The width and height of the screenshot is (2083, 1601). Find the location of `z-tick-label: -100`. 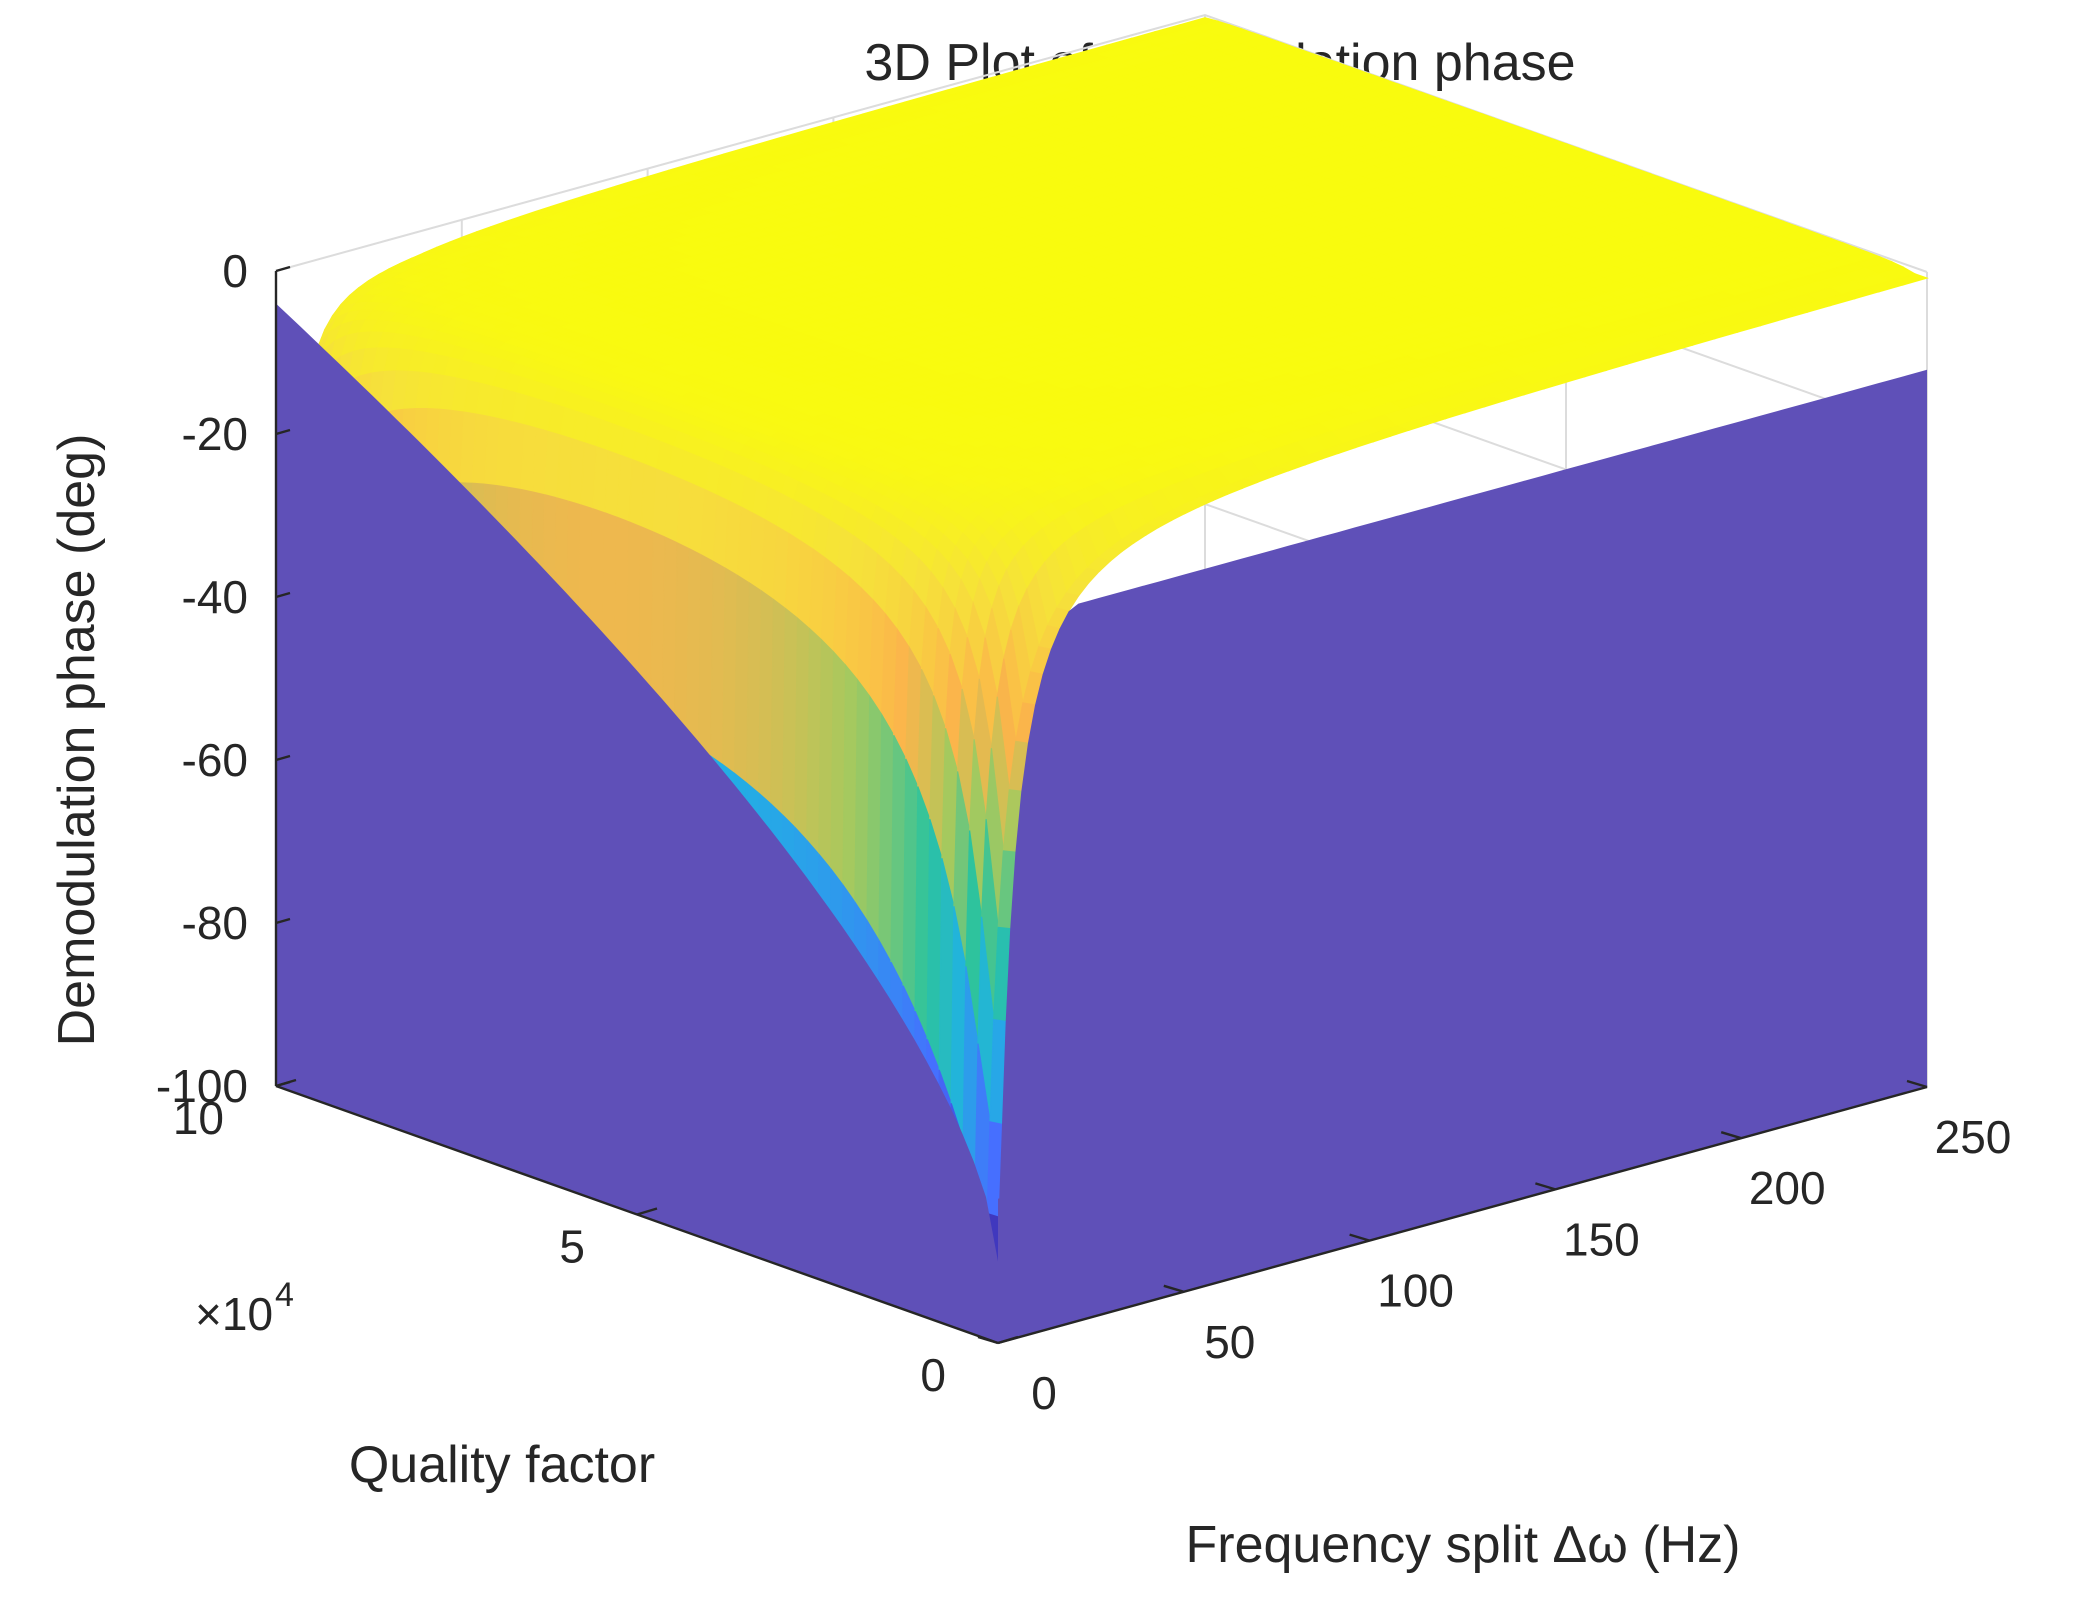

z-tick-label: -100 is located at coordinates (202, 1086).